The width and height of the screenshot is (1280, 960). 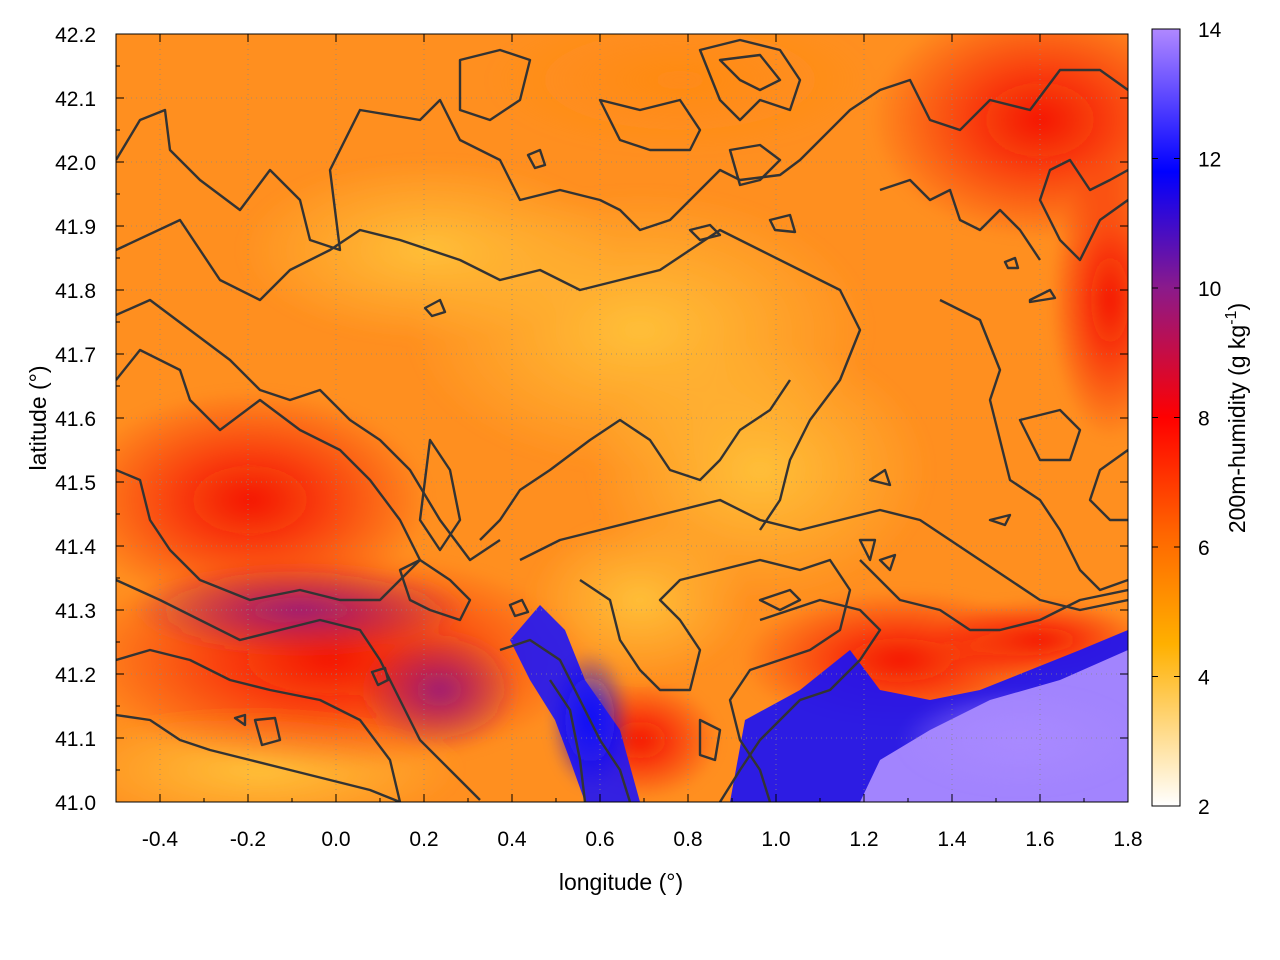 I want to click on colorbar-tick-label: 2, so click(x=1204, y=807).